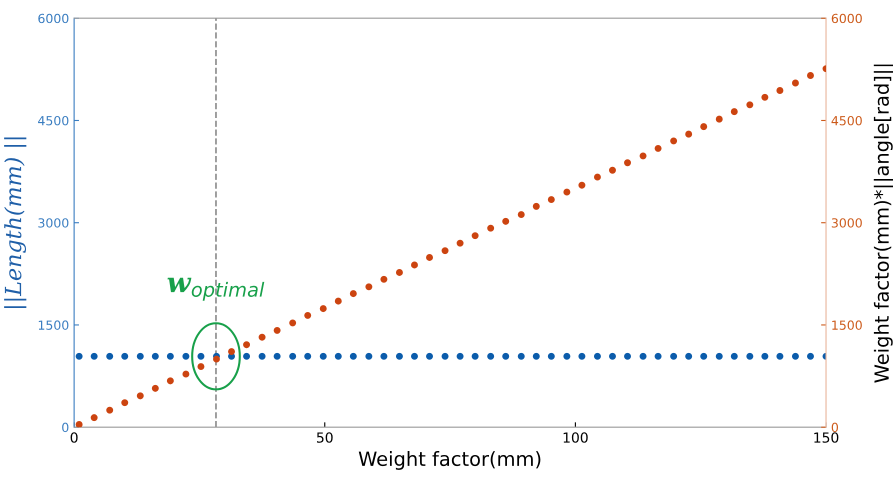 The width and height of the screenshot is (893, 480). What do you see at coordinates (324, 437) in the screenshot?
I see `x-tick-label: 50` at bounding box center [324, 437].